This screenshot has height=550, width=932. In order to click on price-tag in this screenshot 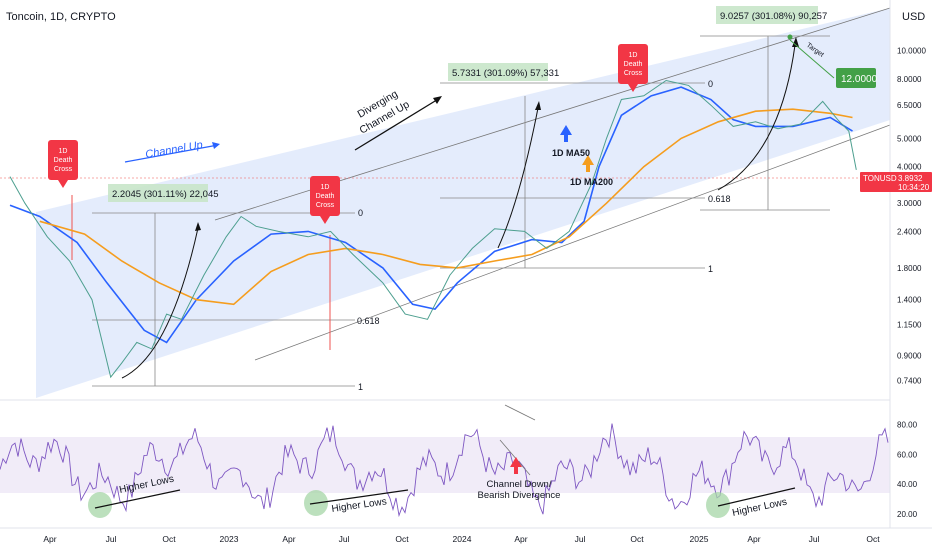, I will do `click(896, 182)`.